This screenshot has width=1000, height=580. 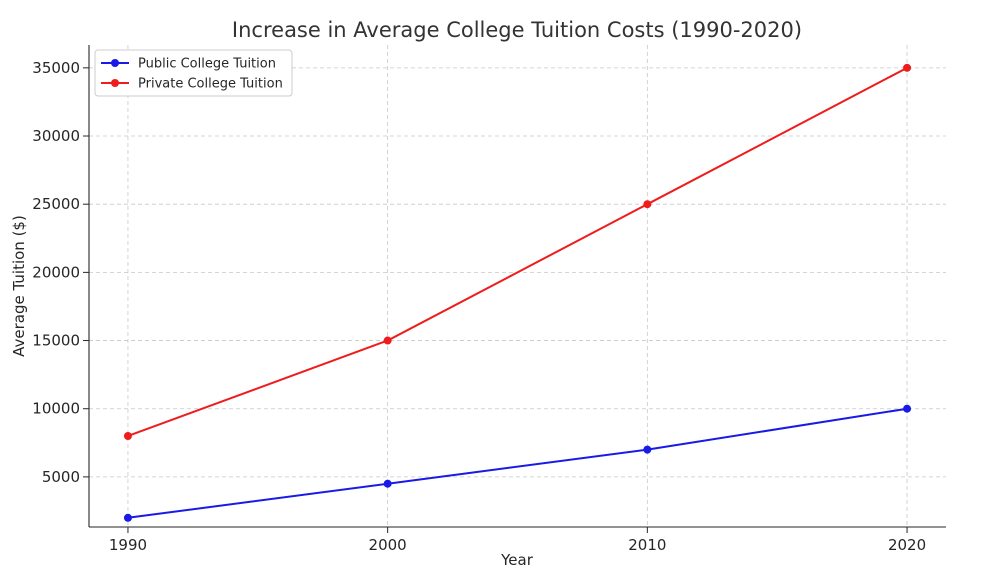 What do you see at coordinates (128, 545) in the screenshot?
I see `x-tick-label: 1990` at bounding box center [128, 545].